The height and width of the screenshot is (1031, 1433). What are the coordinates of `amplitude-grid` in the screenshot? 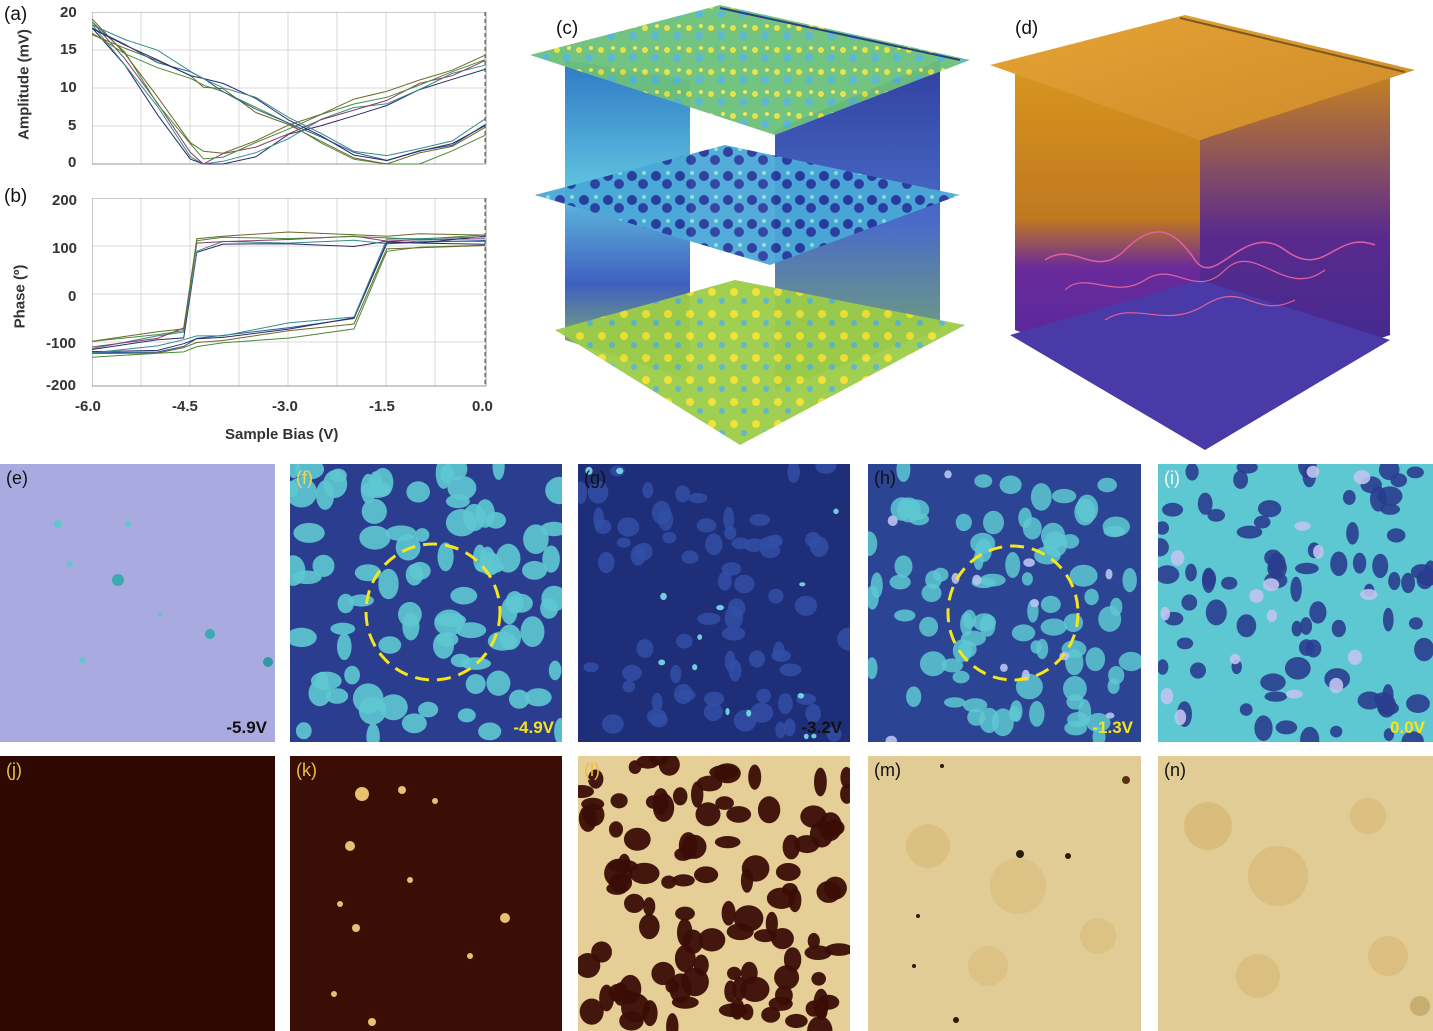 It's located at (289, 88).